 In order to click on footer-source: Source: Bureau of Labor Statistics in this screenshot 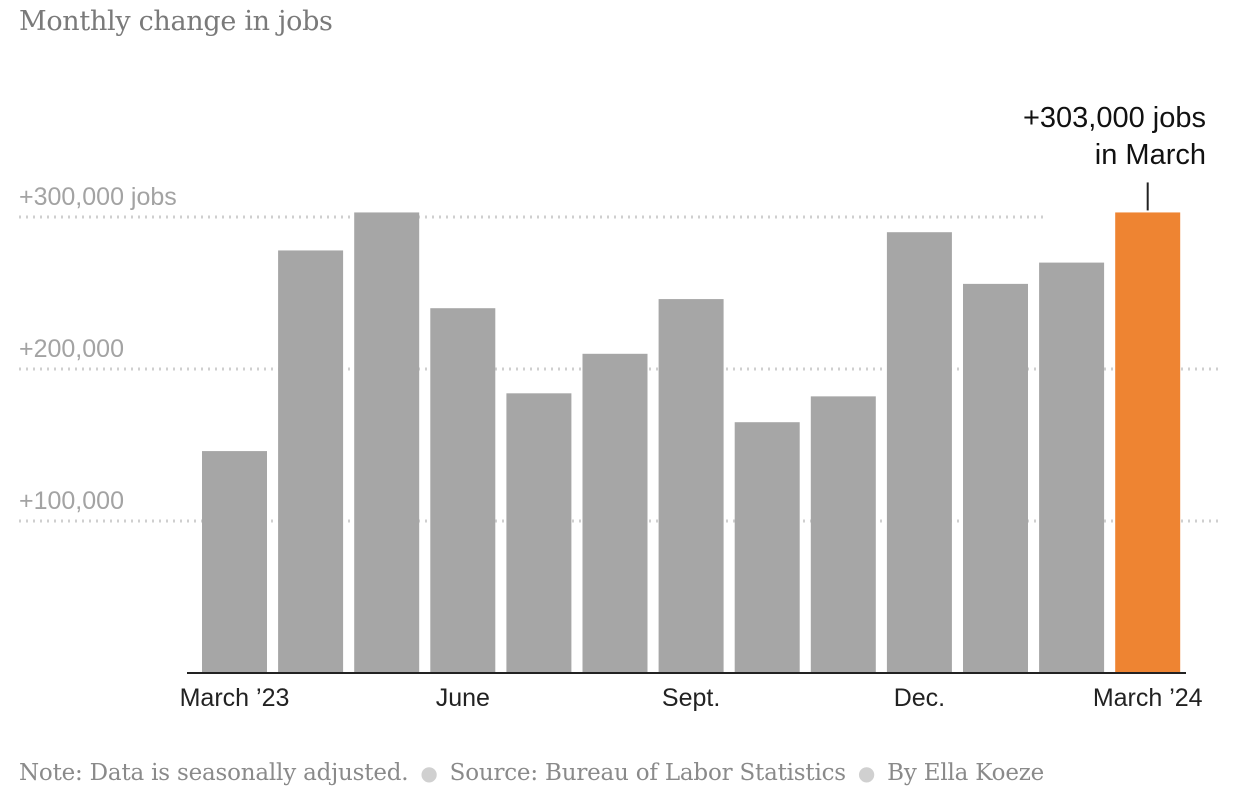, I will do `click(647, 773)`.